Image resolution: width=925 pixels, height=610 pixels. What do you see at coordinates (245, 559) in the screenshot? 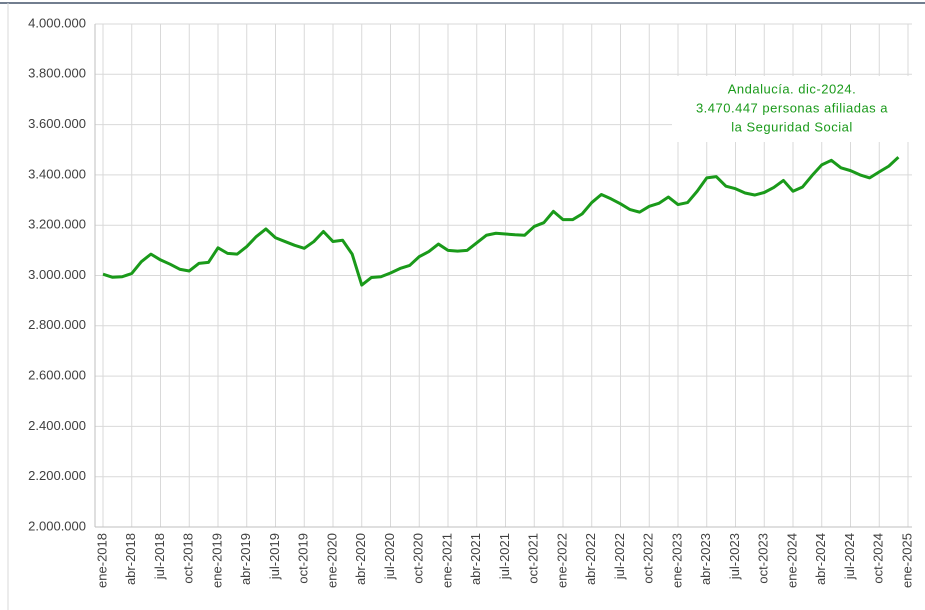
I see `x-tick-label: abr-2019` at bounding box center [245, 559].